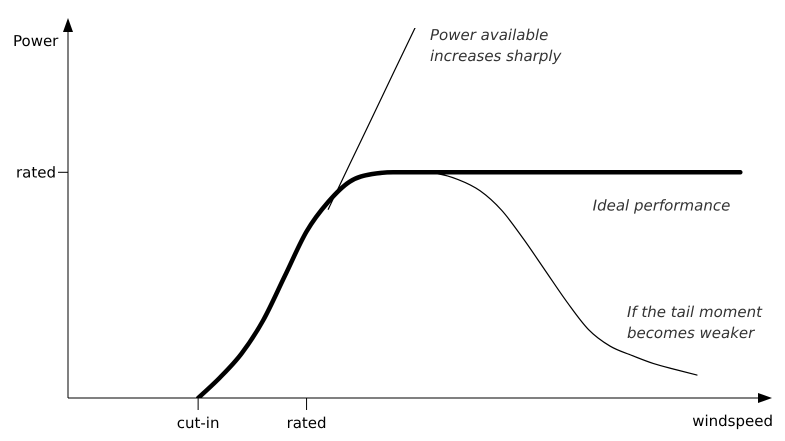 The height and width of the screenshot is (441, 785). What do you see at coordinates (695, 322) in the screenshot?
I see `series-label: If the tail moment becomes weaker` at bounding box center [695, 322].